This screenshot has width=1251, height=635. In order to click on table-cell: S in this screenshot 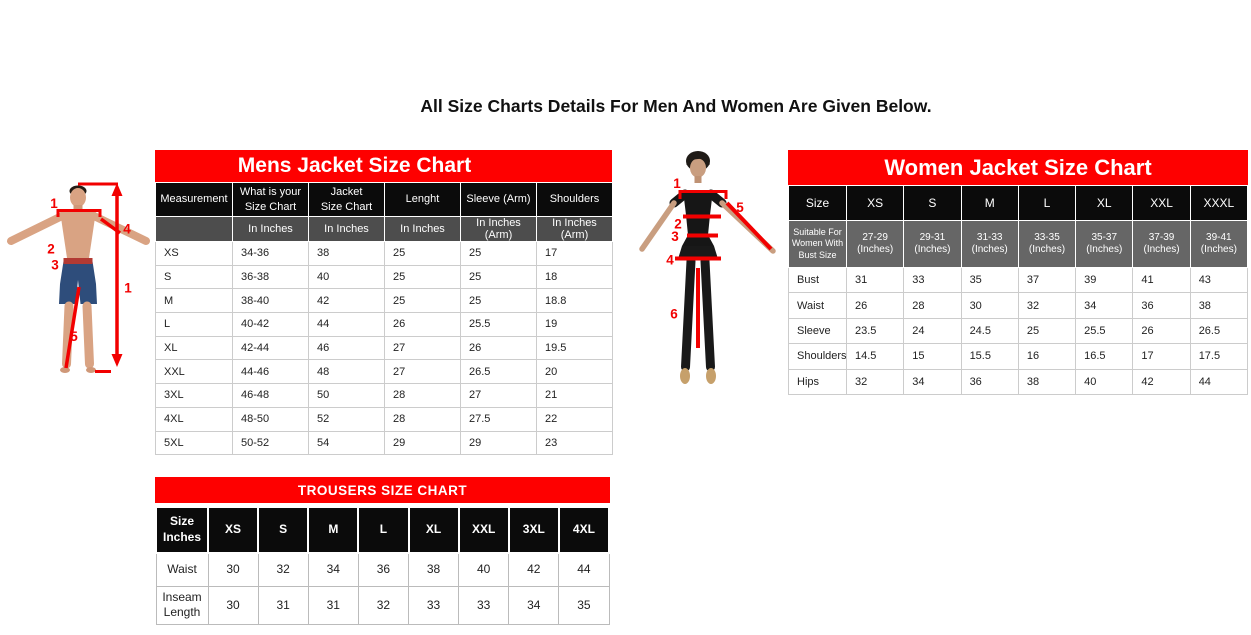, I will do `click(932, 203)`.